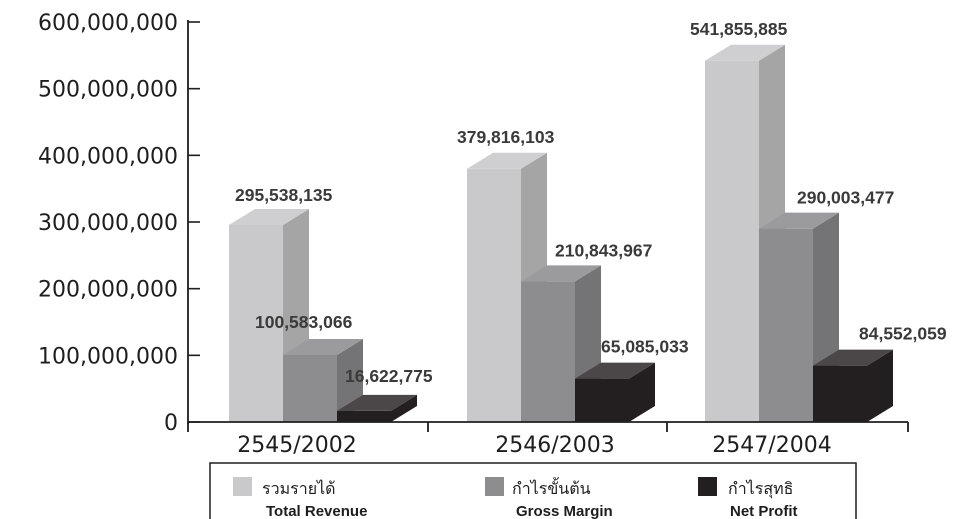  What do you see at coordinates (771, 445) in the screenshot?
I see `x-tick-label: 2547/2004` at bounding box center [771, 445].